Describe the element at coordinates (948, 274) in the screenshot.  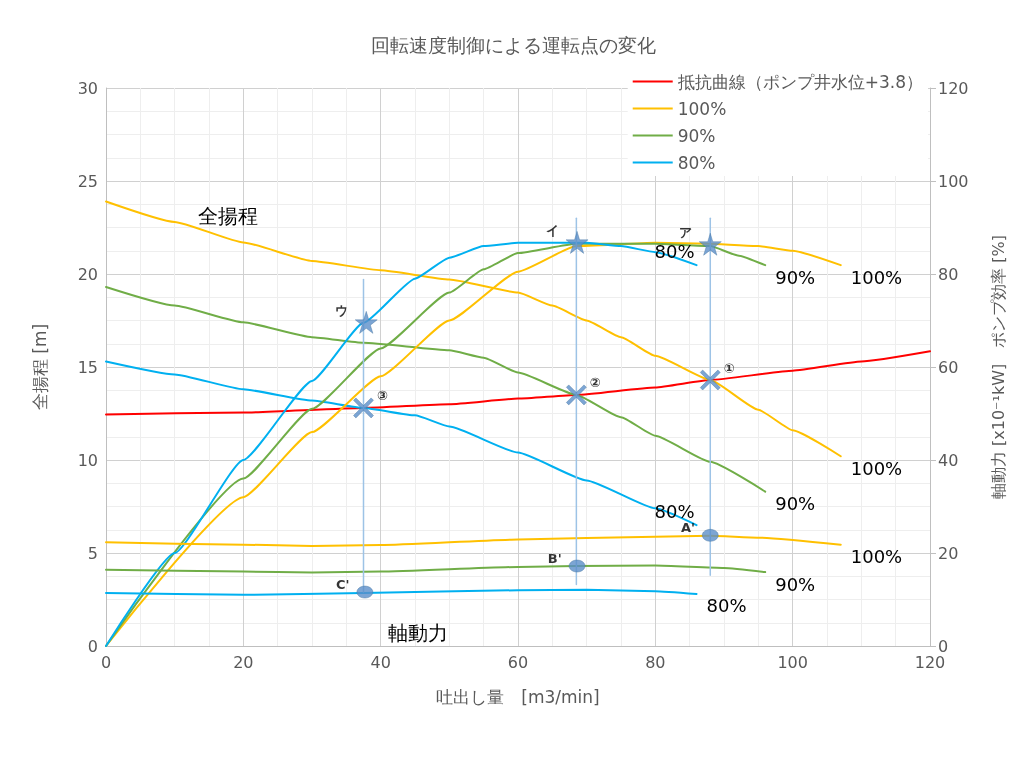
I see `y2-tick-label: 80` at that location.